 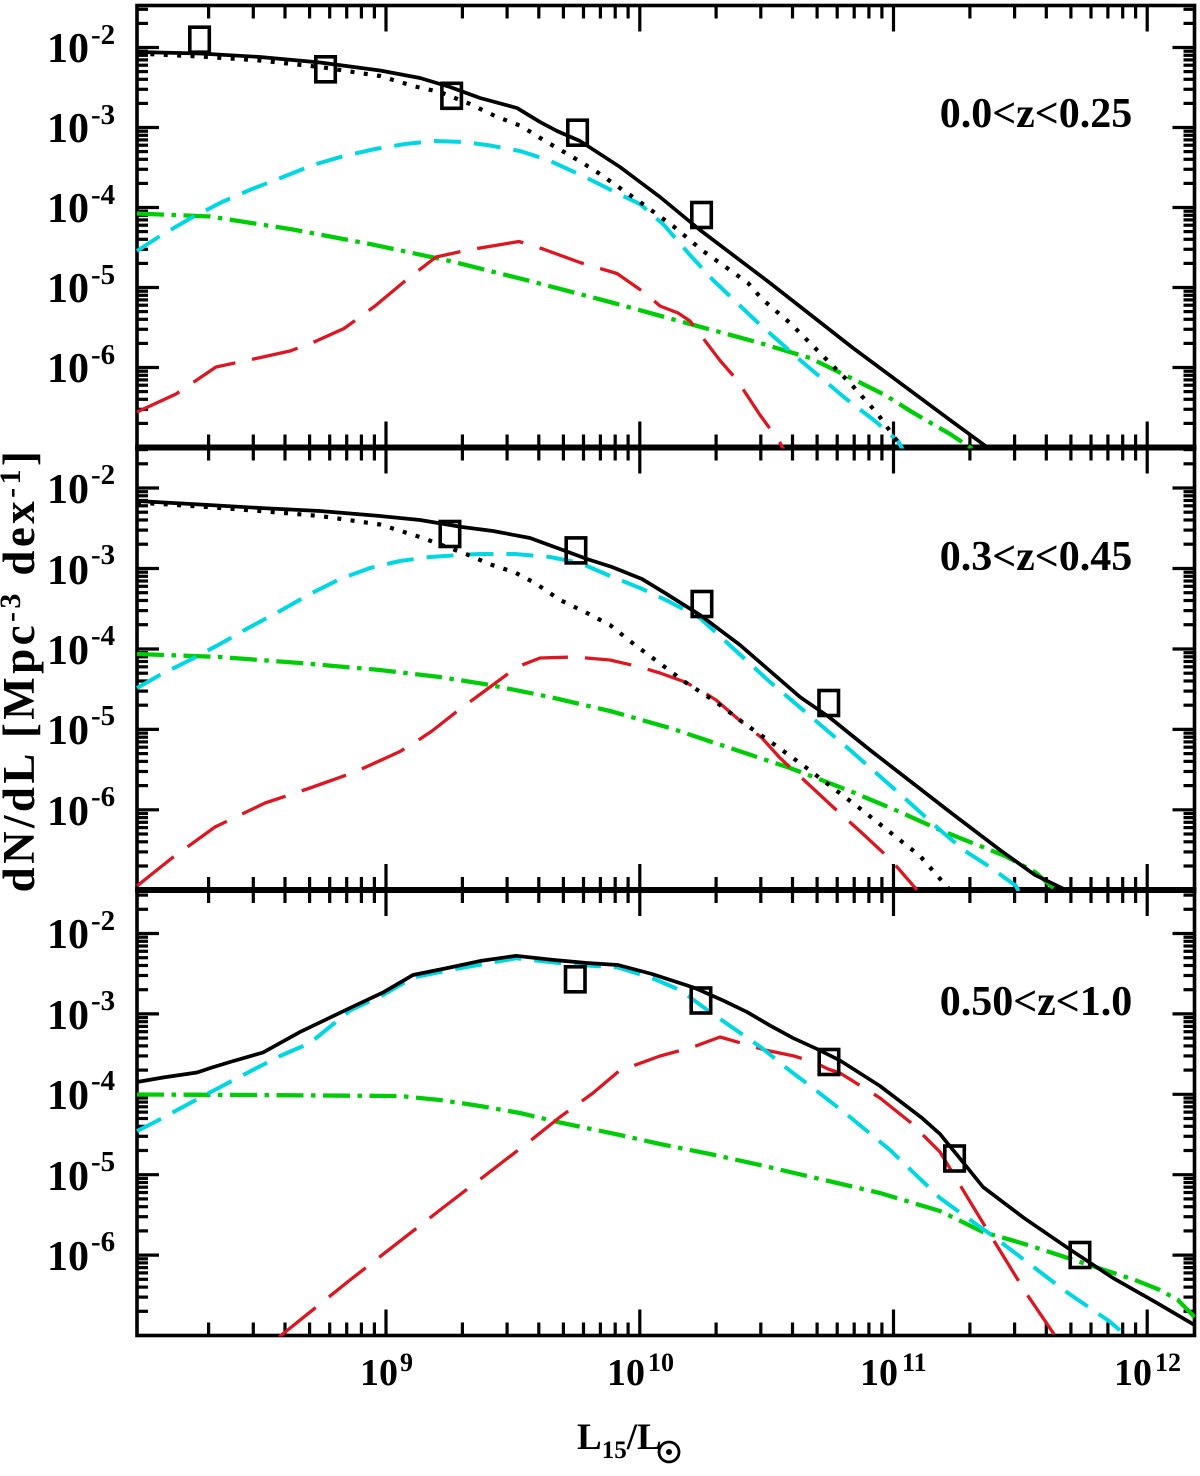 I want to click on svg-text: 11, so click(x=914, y=1362).